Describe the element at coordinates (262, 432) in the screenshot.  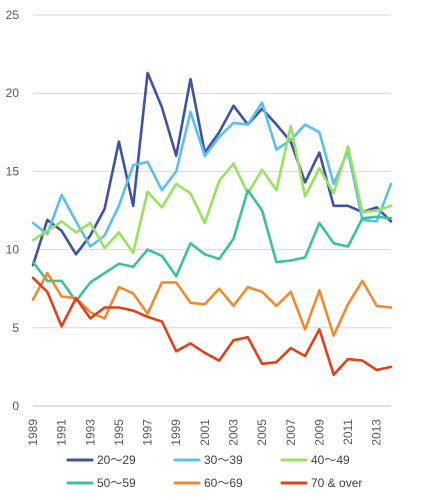
I see `x-tick-label: 2005` at that location.